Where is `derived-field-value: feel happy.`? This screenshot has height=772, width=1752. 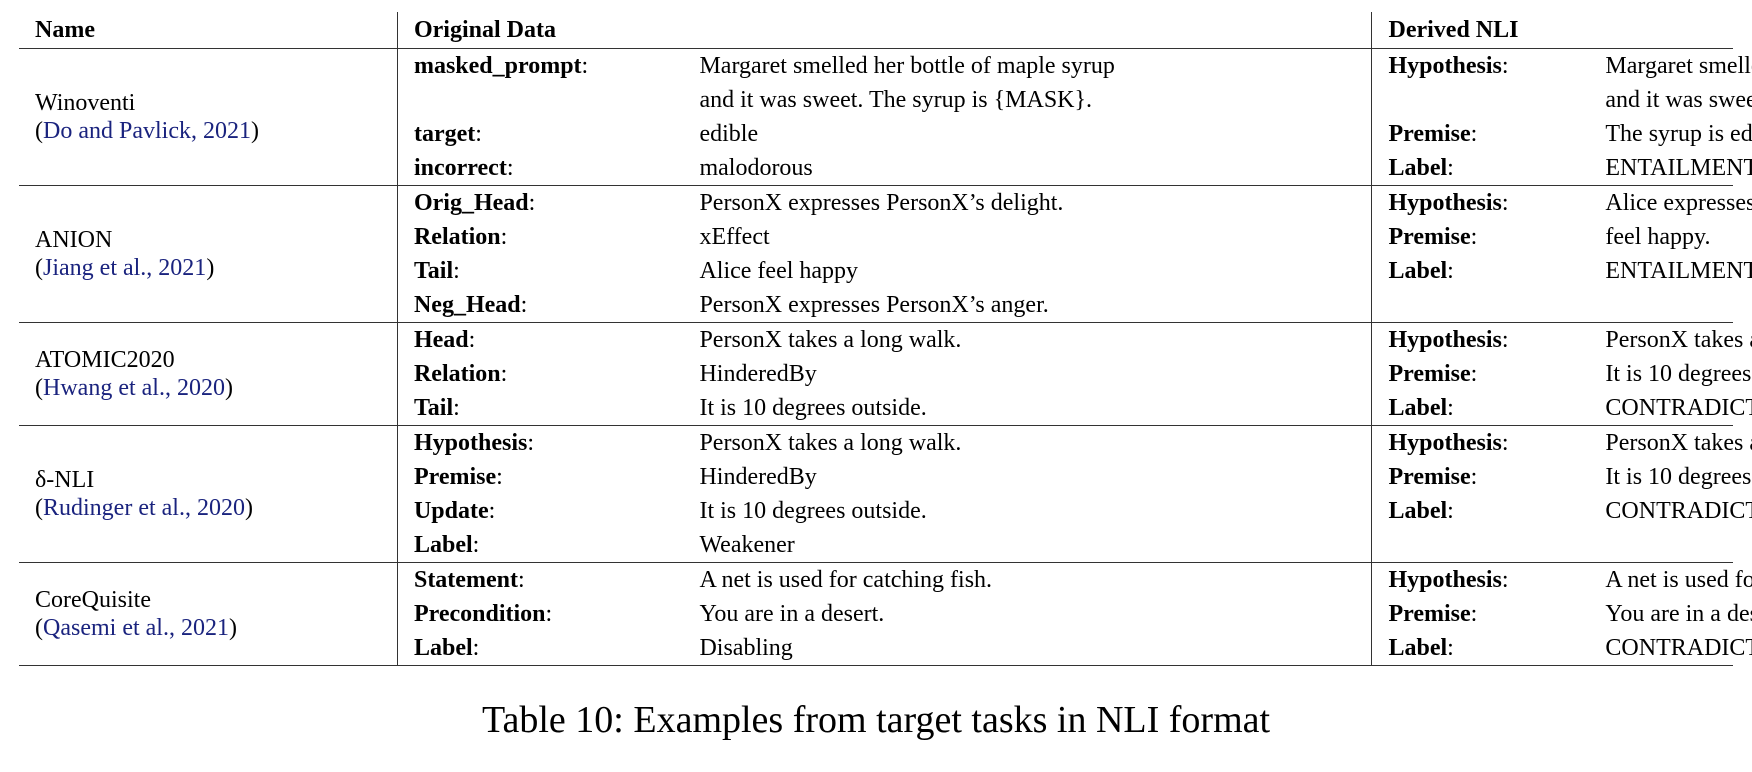 derived-field-value: feel happy. is located at coordinates (1669, 237).